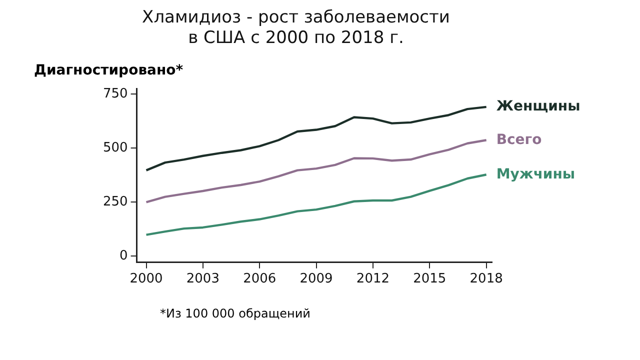  Describe the element at coordinates (296, 38) in the screenshot. I see `text: в США с 2000 по 2018 г.` at that location.